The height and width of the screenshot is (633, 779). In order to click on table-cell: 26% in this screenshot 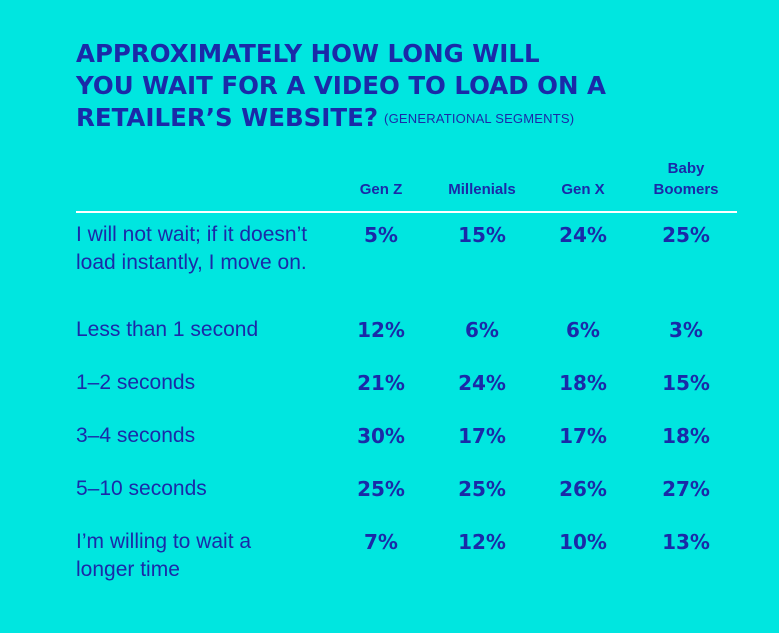, I will do `click(583, 489)`.